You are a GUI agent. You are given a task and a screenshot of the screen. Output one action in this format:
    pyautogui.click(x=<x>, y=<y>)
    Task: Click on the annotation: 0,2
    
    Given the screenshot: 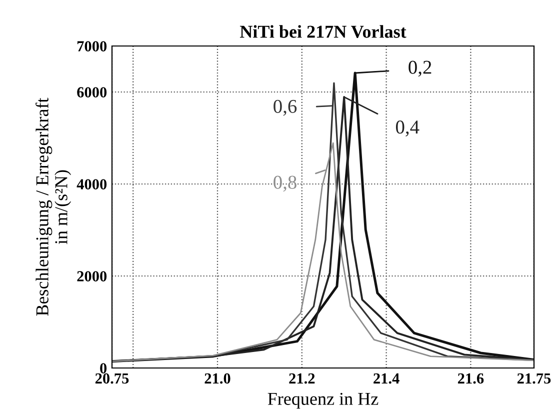 What is the action you would take?
    pyautogui.click(x=420, y=68)
    